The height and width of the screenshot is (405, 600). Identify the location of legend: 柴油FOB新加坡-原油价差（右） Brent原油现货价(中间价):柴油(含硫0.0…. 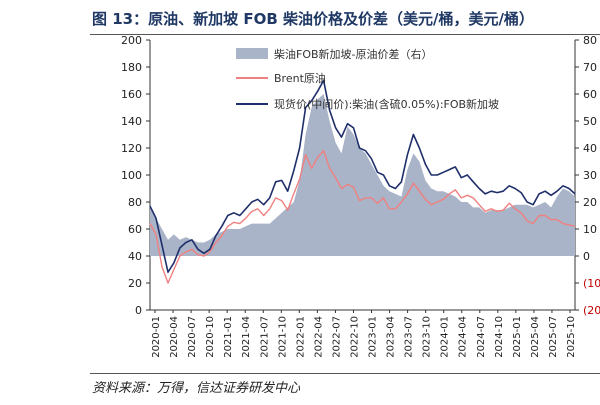
(367, 79).